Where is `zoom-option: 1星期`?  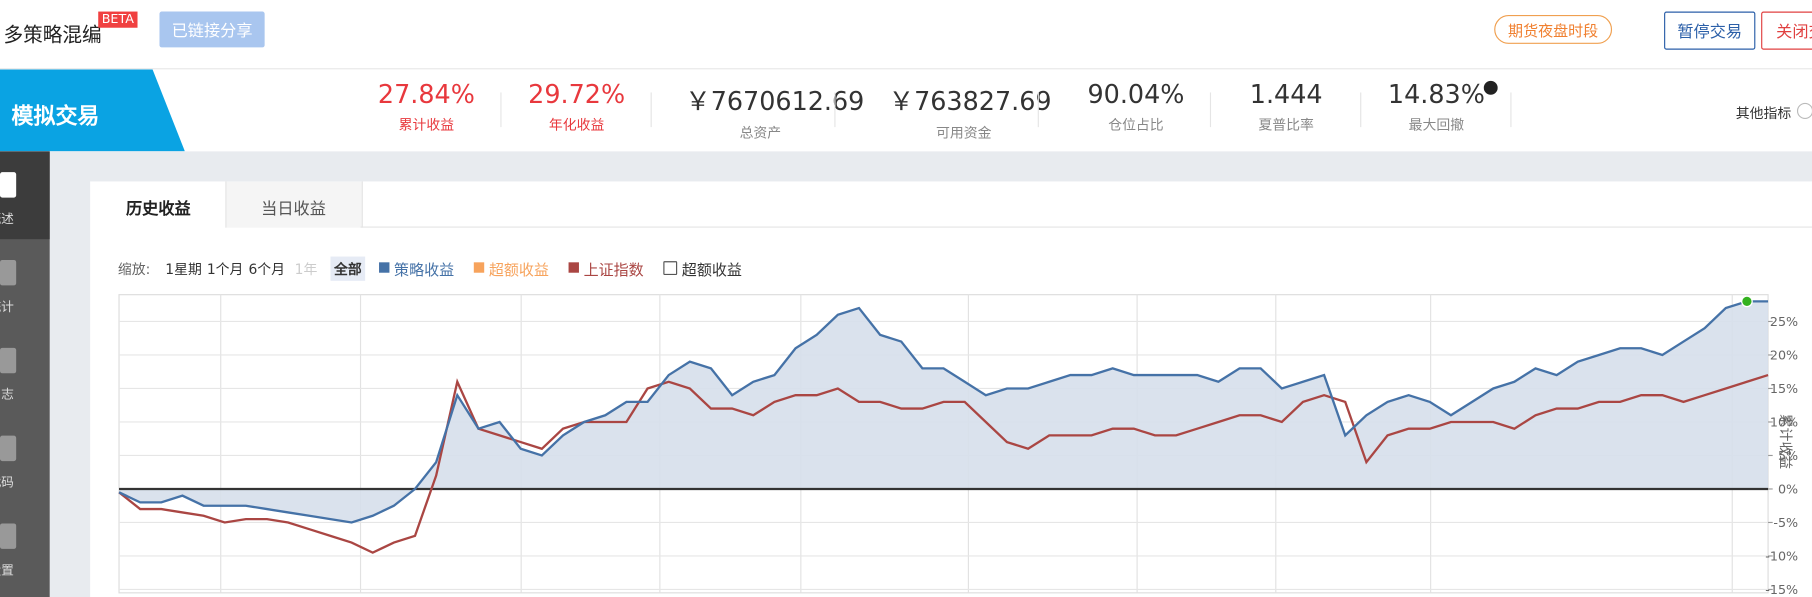 zoom-option: 1星期 is located at coordinates (183, 269).